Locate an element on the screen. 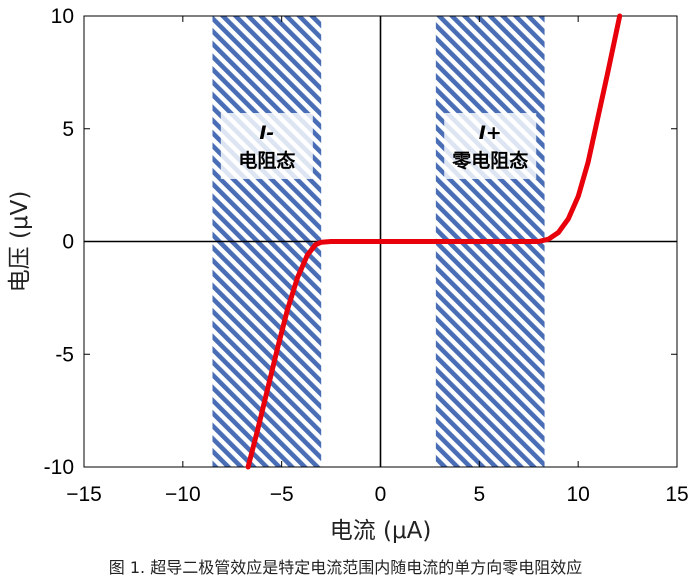 The width and height of the screenshot is (691, 582). figure-caption: 图 1. 超导二极管效应是特定电流范围内随电流的单方向零电阻效应 is located at coordinates (345, 567).